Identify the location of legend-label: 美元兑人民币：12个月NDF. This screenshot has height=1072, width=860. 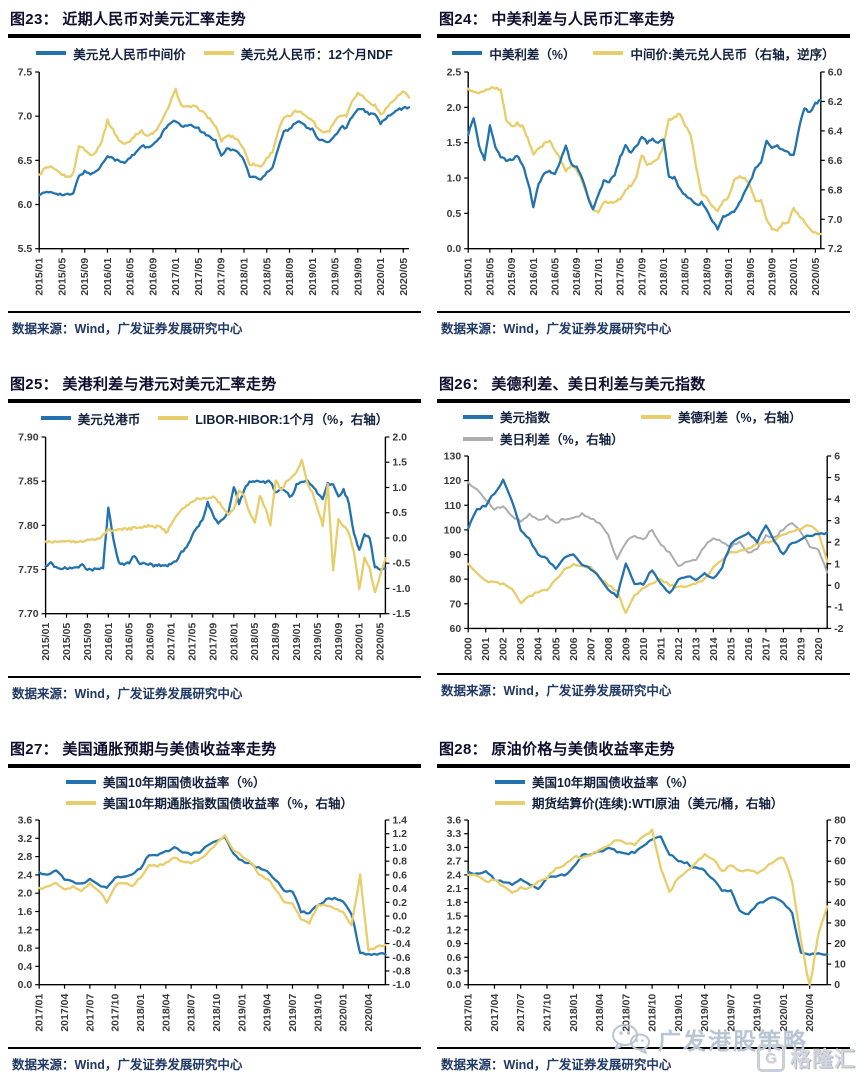
(316, 54).